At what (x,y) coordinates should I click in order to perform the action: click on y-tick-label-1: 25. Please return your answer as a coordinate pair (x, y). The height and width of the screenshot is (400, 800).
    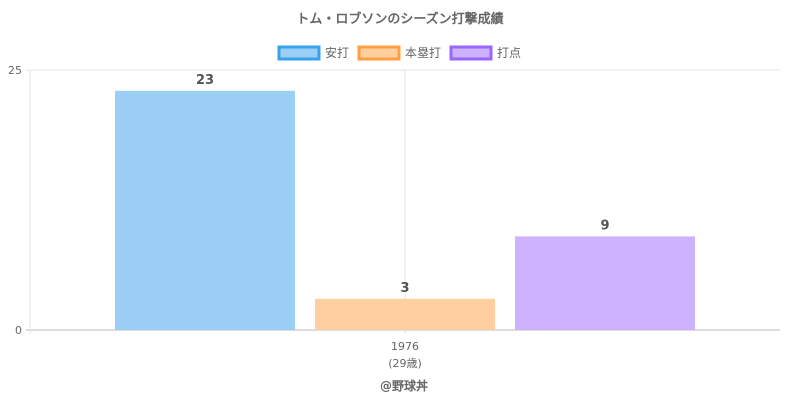
    Looking at the image, I should click on (15, 70).